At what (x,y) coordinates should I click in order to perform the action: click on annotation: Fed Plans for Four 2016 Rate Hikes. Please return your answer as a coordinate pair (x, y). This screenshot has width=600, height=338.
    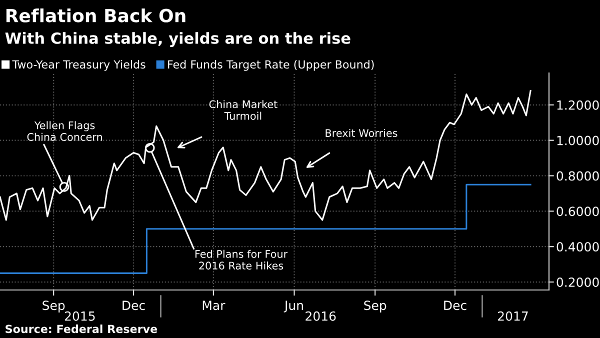
    Looking at the image, I should click on (241, 260).